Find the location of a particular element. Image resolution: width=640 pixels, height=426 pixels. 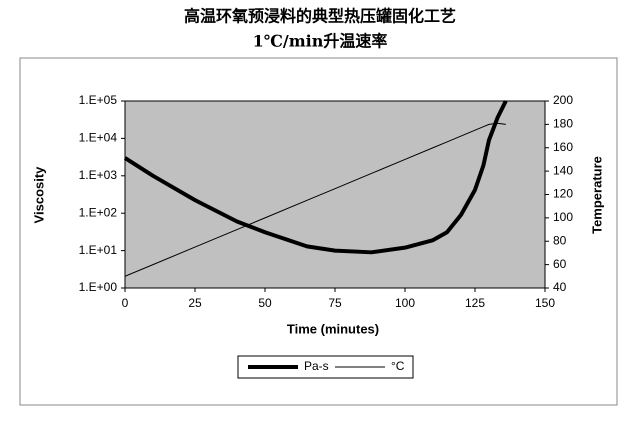

y2-axis-label: Temperature is located at coordinates (596, 195).